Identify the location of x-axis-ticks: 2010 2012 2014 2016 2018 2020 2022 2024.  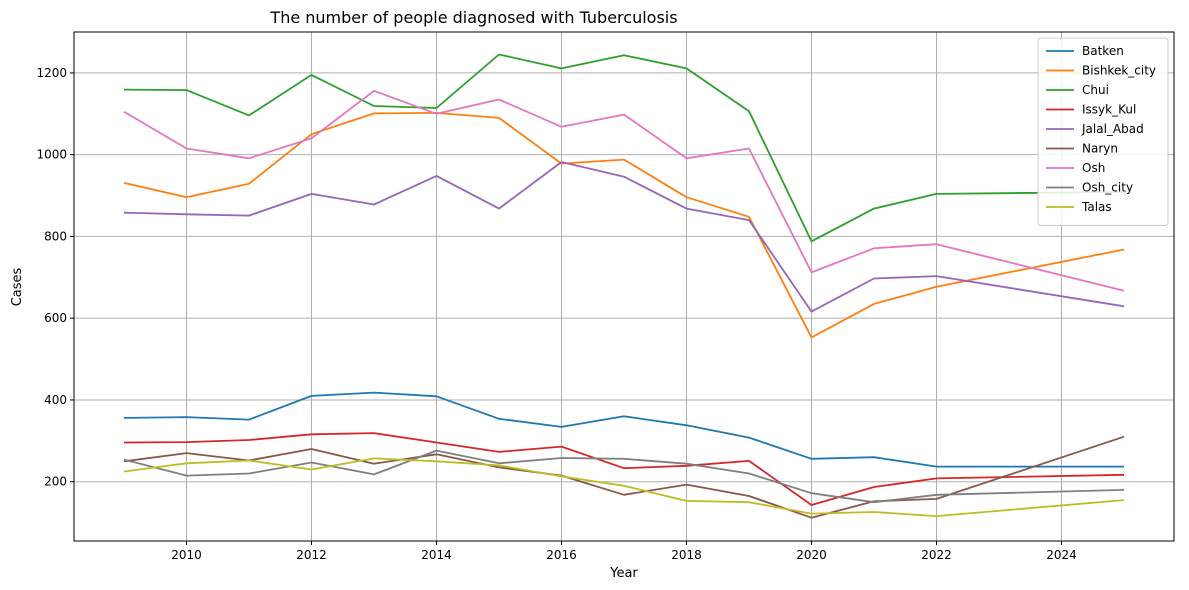
(624, 551).